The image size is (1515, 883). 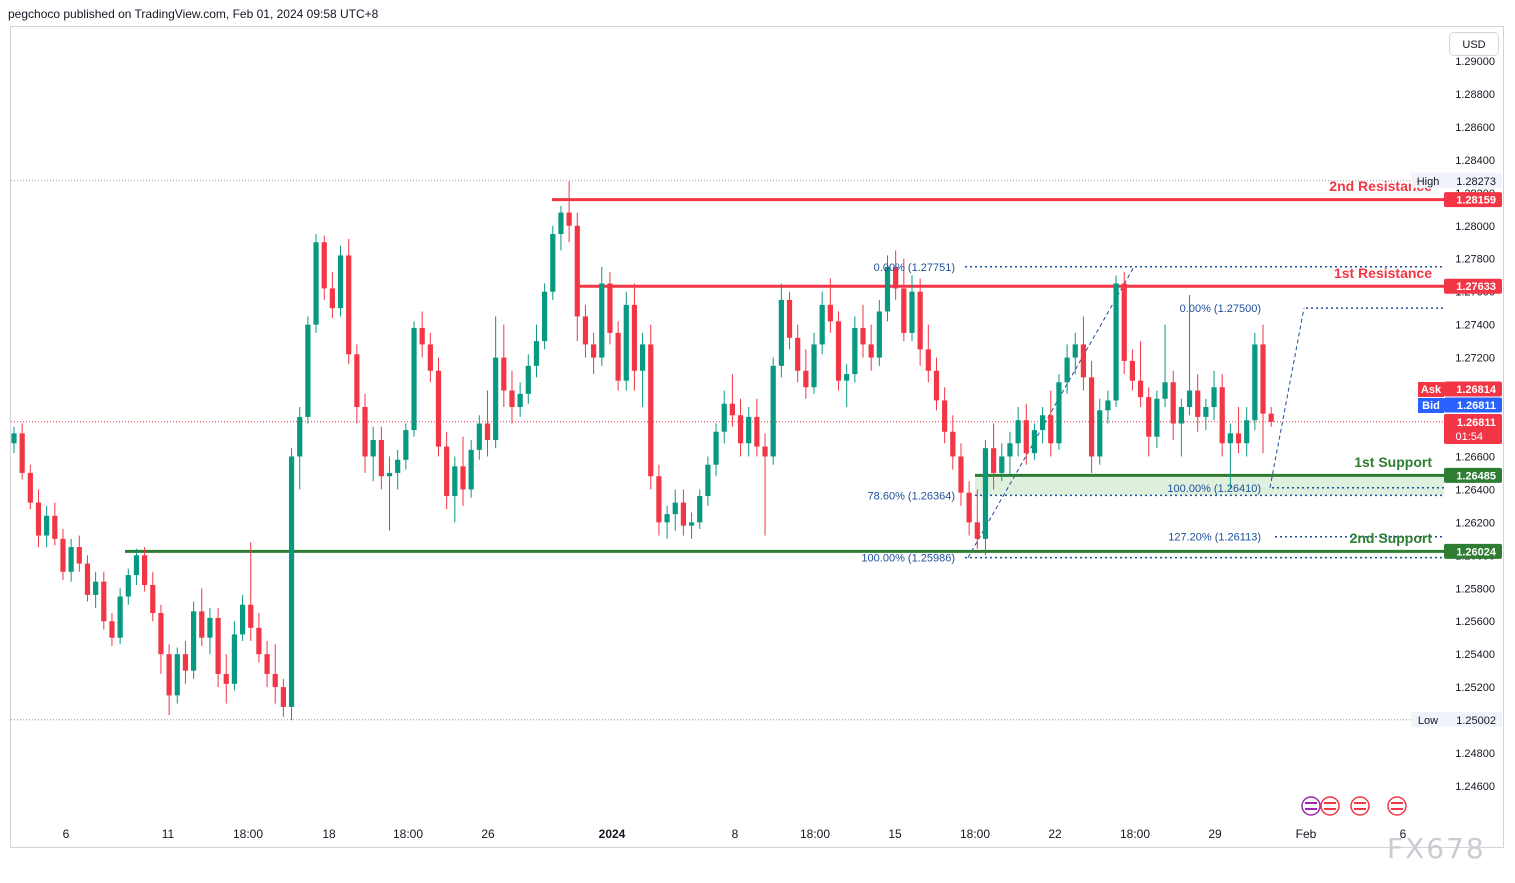 What do you see at coordinates (1306, 834) in the screenshot?
I see `time-tick-label: Feb` at bounding box center [1306, 834].